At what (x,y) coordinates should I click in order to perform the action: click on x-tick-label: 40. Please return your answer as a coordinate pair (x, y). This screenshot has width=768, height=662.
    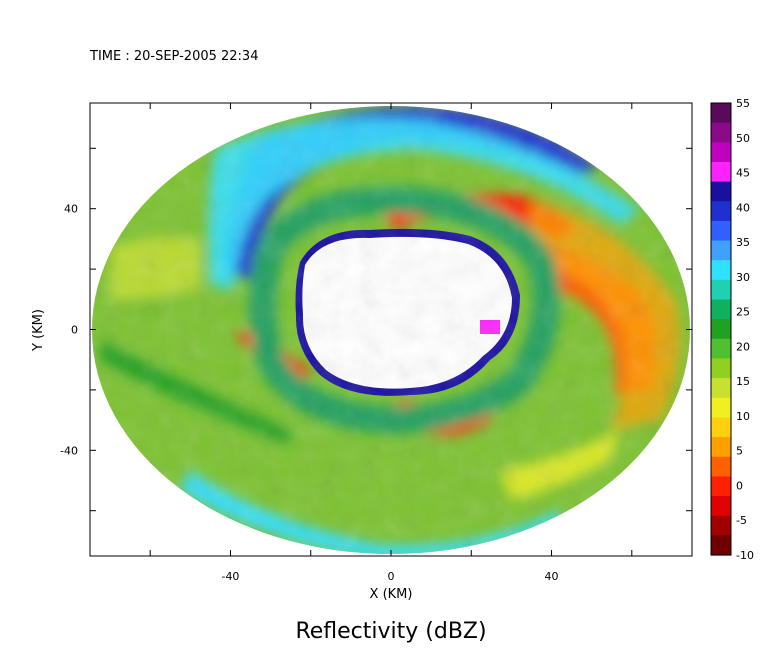
    Looking at the image, I should click on (552, 576).